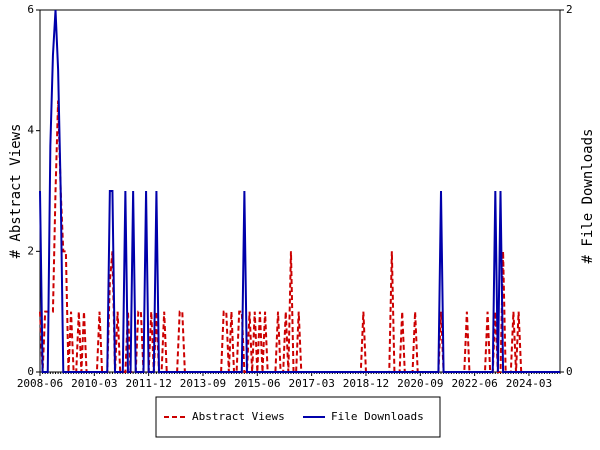 This screenshot has width=600, height=450. I want to click on y-axis-label: # Abstract Views, so click(16, 191).